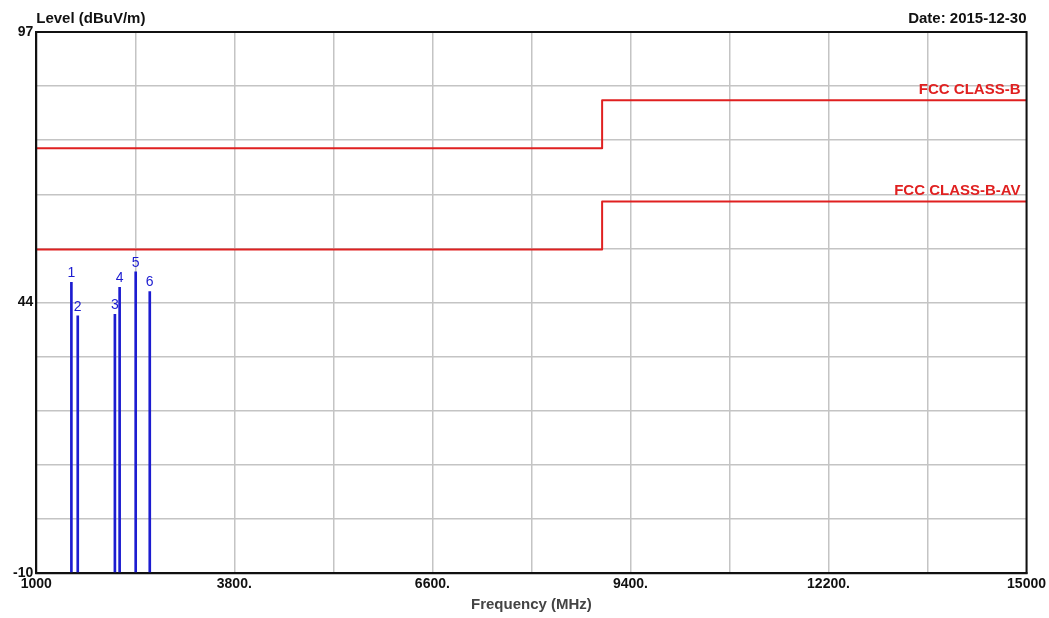 This screenshot has width=1049, height=618. I want to click on x-tick-label: 3800., so click(234, 583).